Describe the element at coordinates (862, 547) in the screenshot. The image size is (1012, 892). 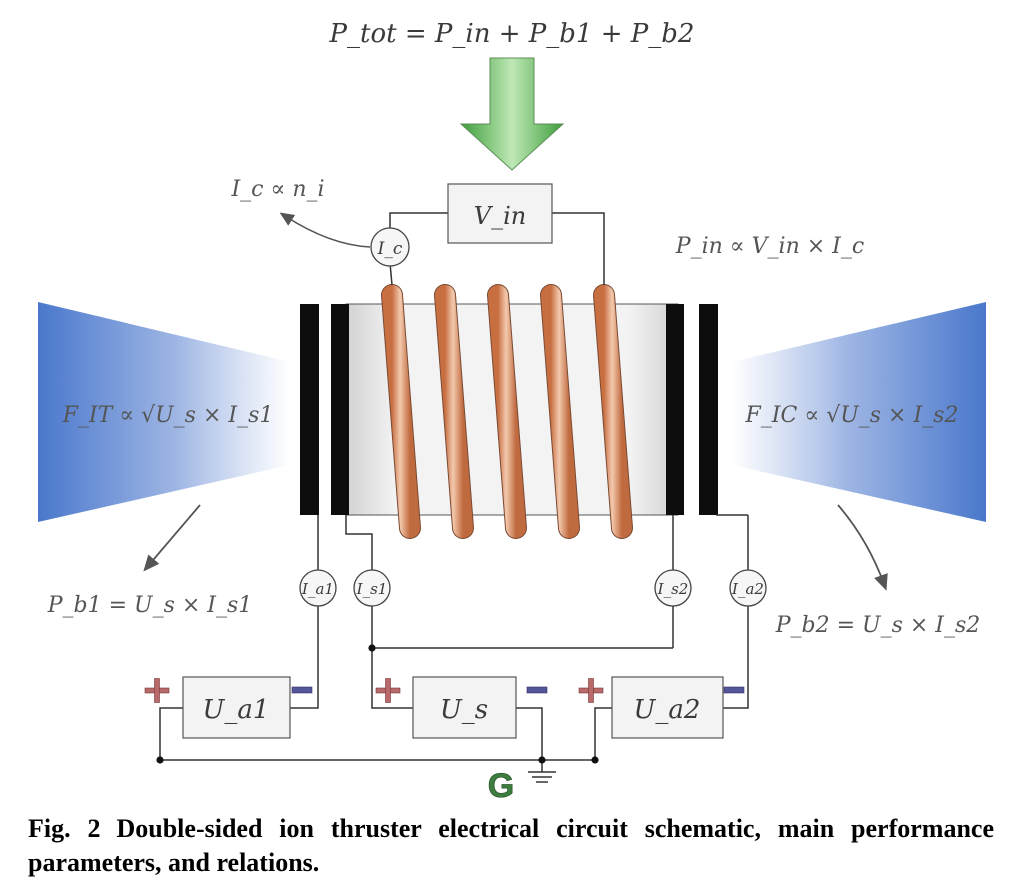
I see `pb2-arrow` at that location.